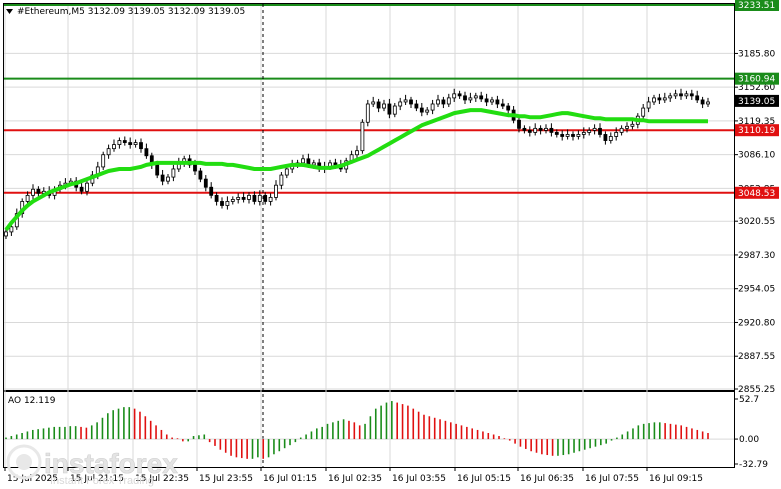  I want to click on x-tick-label: 16 Jul 09:15, so click(676, 479).